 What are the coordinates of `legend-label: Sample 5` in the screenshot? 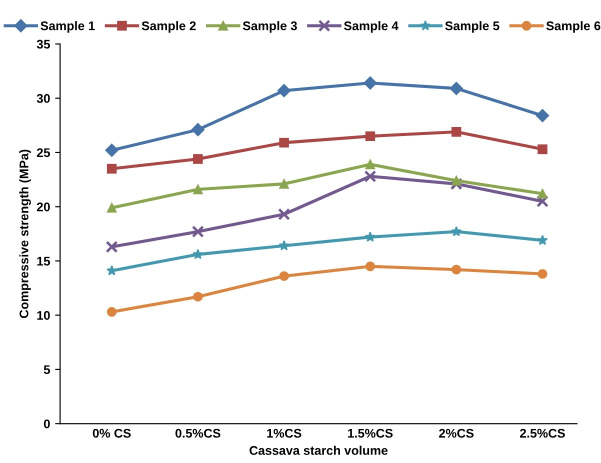 It's located at (472, 27).